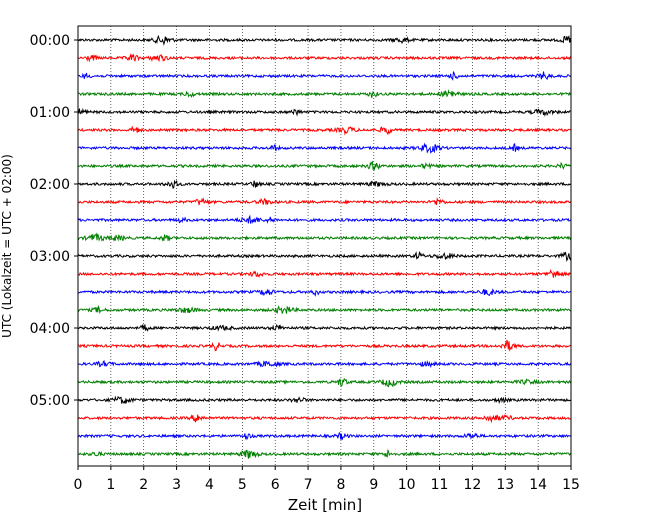 The image size is (650, 520). What do you see at coordinates (209, 485) in the screenshot?
I see `x-tick-label: 4` at bounding box center [209, 485].